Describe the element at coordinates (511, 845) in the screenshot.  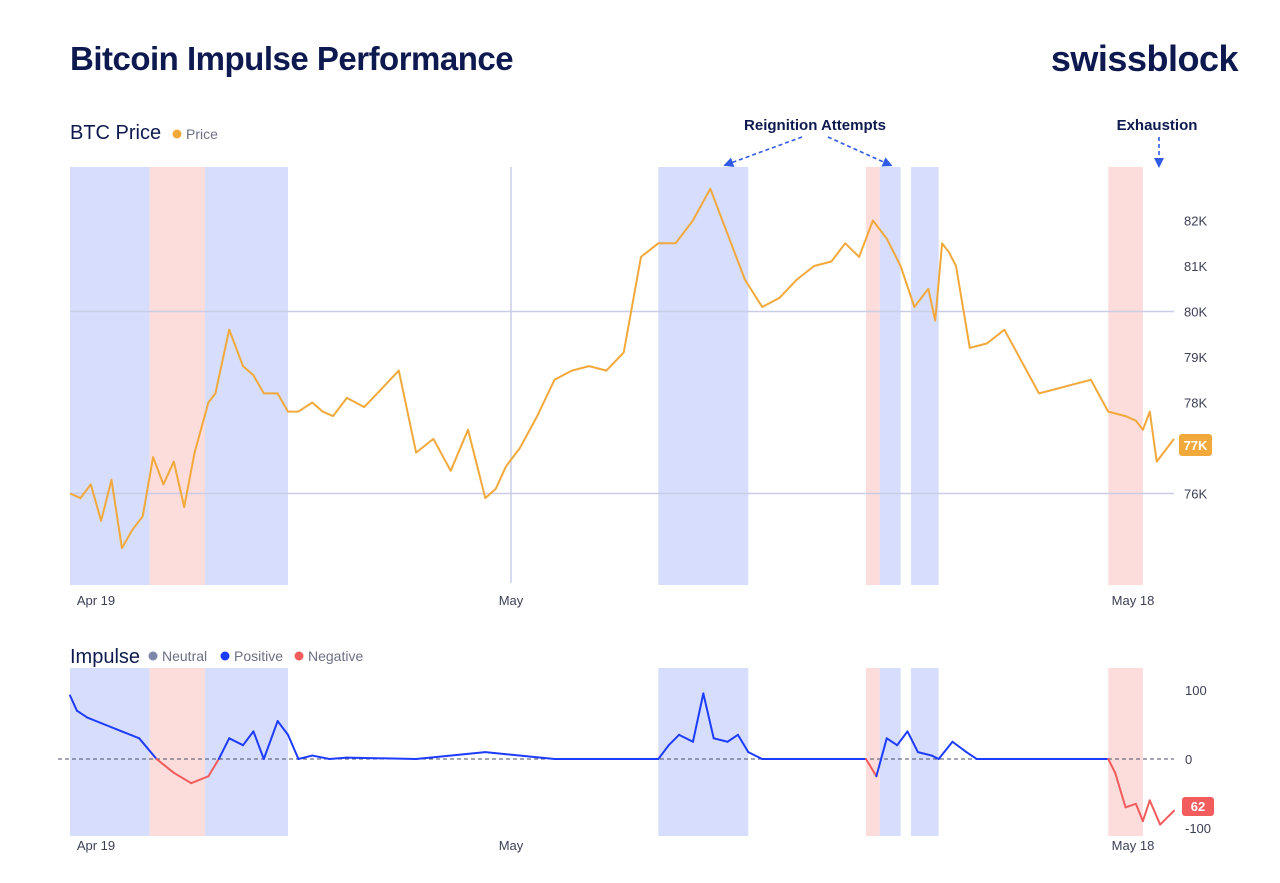
I see `impulse-x-tick: May` at that location.